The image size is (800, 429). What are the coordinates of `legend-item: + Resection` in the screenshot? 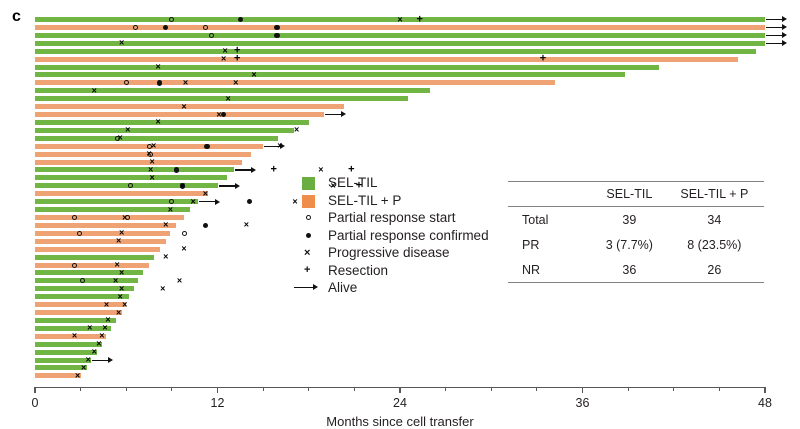 It's located at (404, 271).